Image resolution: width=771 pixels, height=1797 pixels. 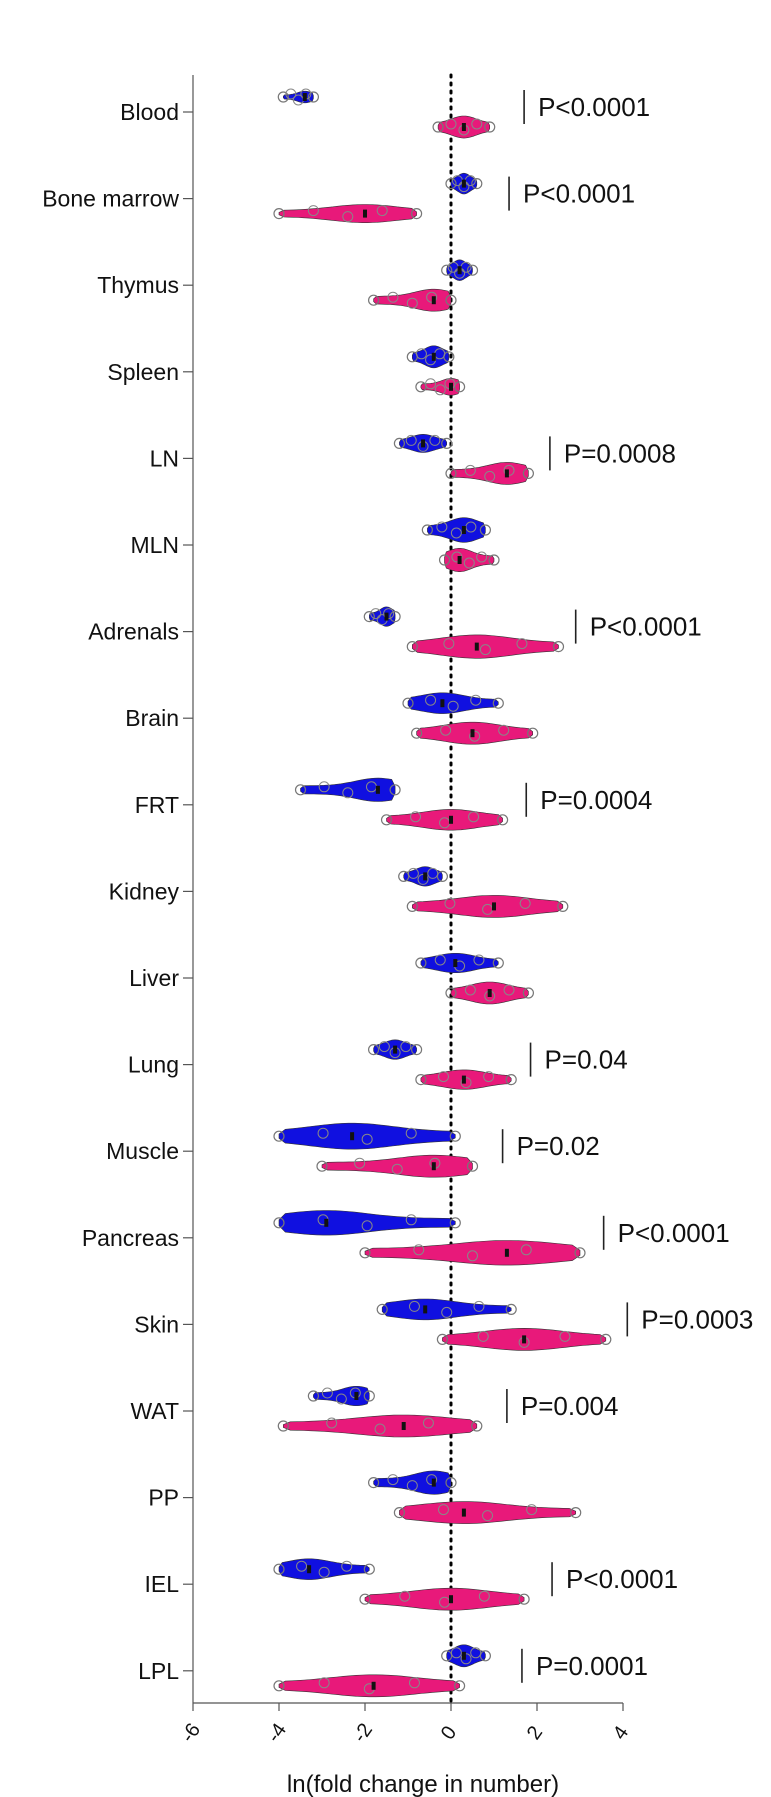 I want to click on category-label: Adrenals, so click(x=133, y=632).